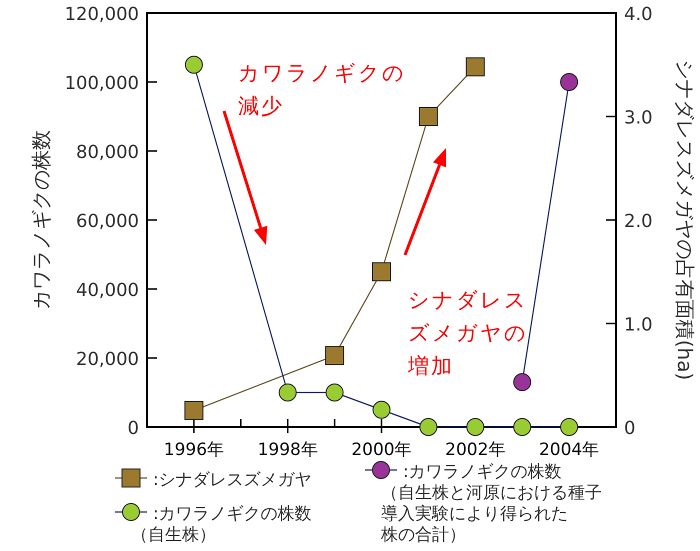 This screenshot has height=551, width=700. I want to click on y-tick-label: 120,000, so click(101, 14).